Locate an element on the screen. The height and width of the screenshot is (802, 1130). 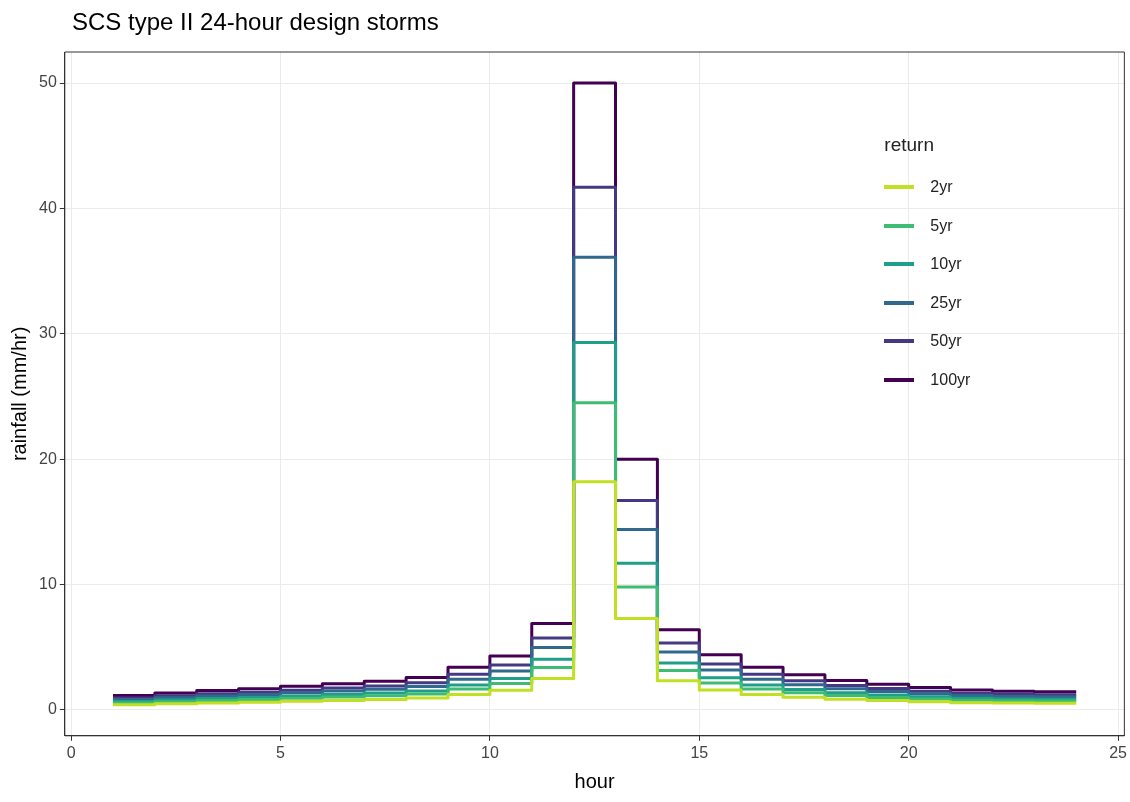
y-tick-label: 20 is located at coordinates (48, 458).